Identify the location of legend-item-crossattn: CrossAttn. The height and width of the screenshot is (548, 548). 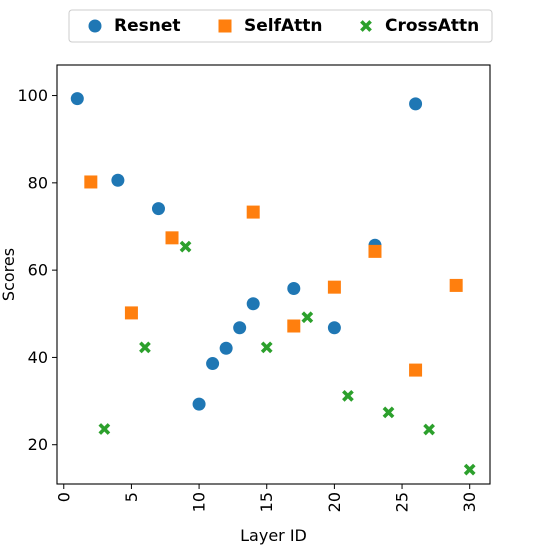
(419, 26).